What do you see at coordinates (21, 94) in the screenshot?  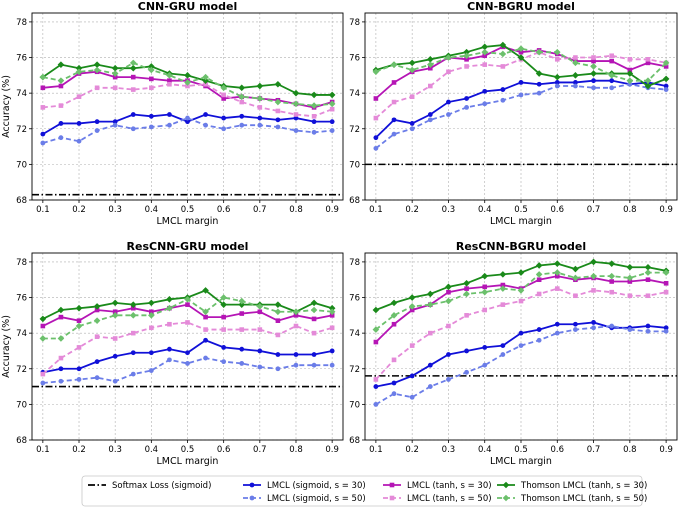 I see `y-tick-label: 74` at bounding box center [21, 94].